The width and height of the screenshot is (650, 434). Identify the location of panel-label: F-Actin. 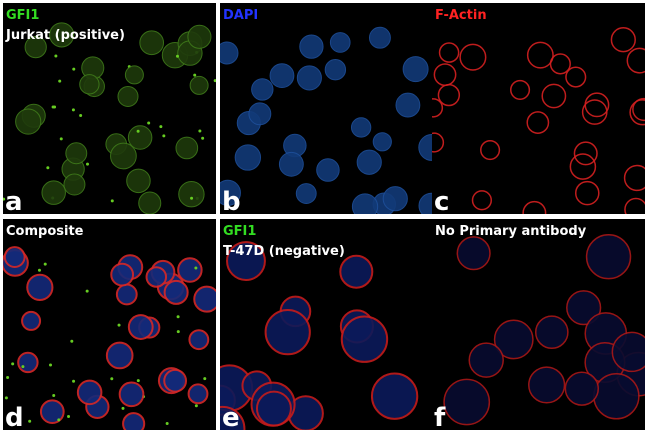
(461, 15).